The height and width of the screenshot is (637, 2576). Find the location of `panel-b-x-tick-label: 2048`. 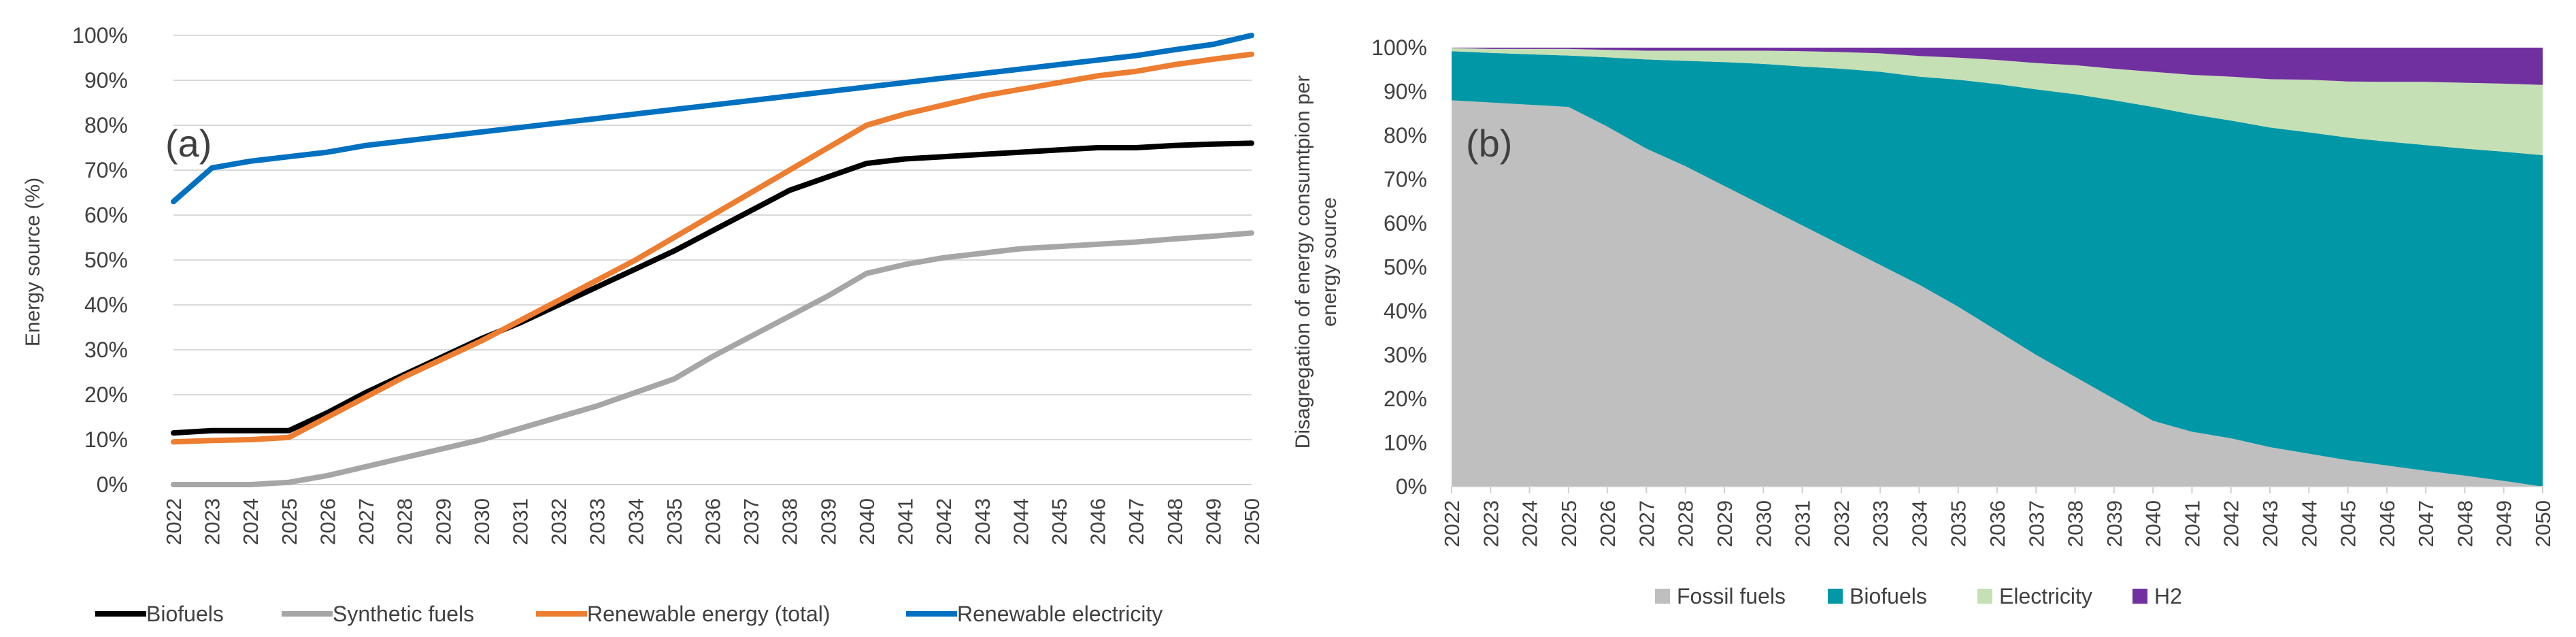

panel-b-x-tick-label: 2048 is located at coordinates (2465, 524).